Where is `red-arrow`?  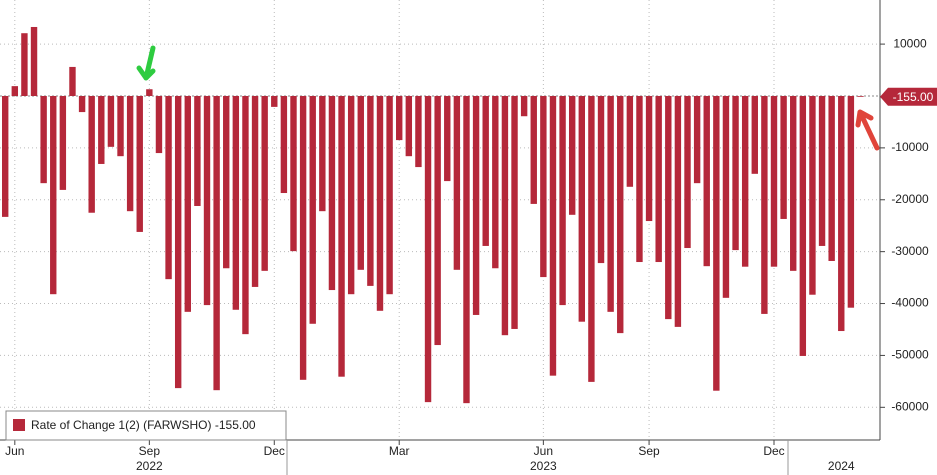 red-arrow is located at coordinates (867, 130).